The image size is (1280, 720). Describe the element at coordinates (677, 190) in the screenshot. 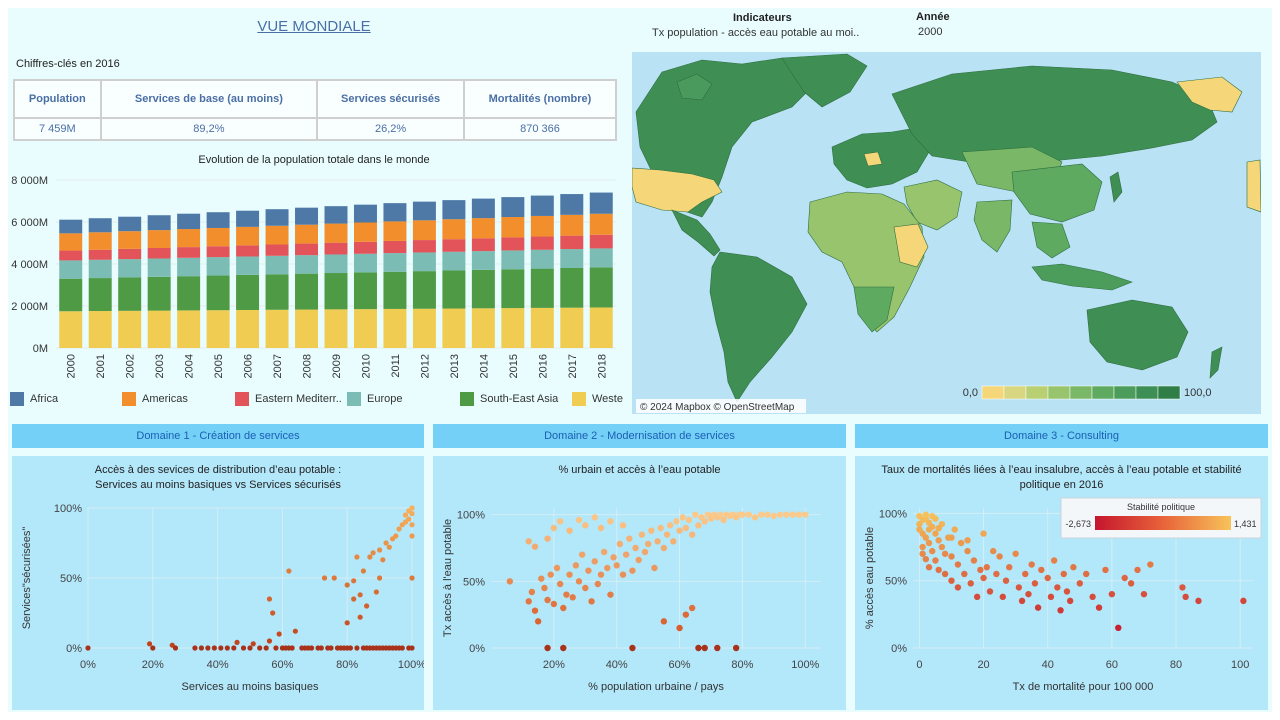

I see `map-region-usa` at that location.